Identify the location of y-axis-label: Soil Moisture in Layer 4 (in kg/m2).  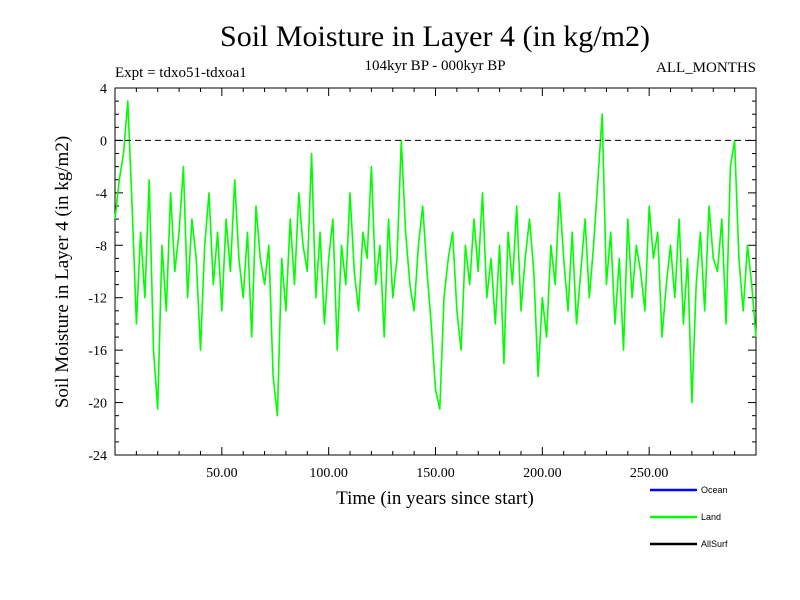
(62, 272).